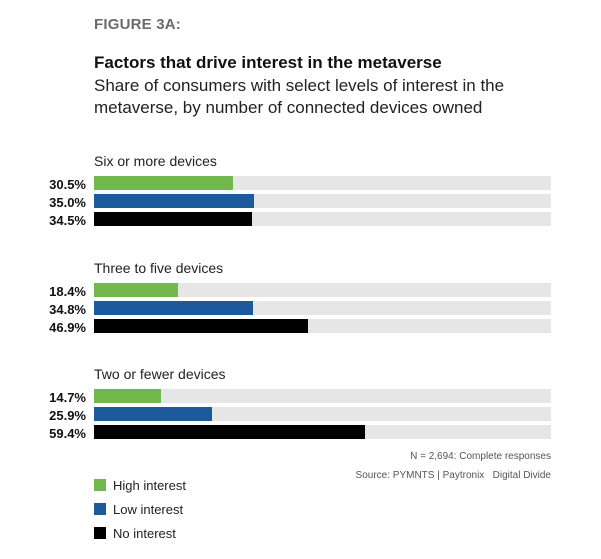  Describe the element at coordinates (67, 184) in the screenshot. I see `value-label: 30.5%` at that location.